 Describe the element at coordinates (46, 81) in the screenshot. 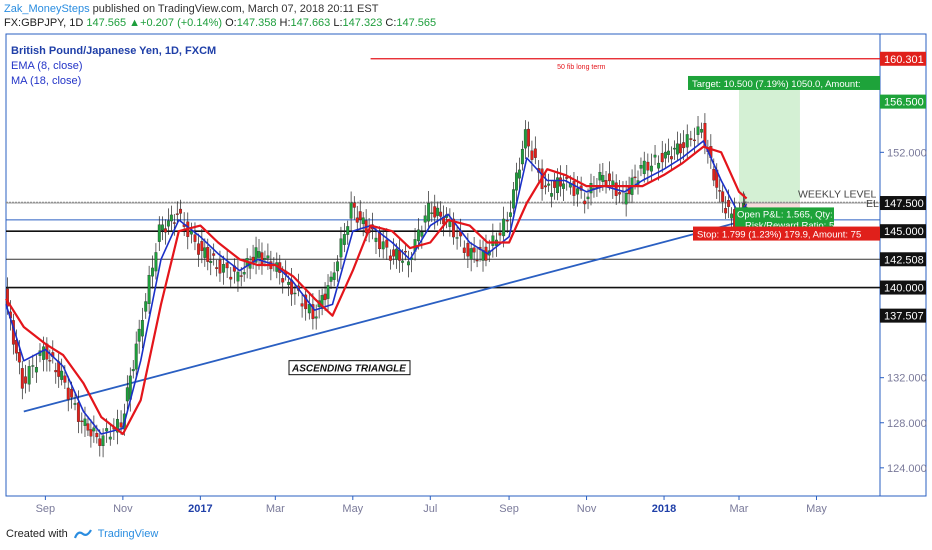

I see `legend-ma: MA (18, close)` at that location.